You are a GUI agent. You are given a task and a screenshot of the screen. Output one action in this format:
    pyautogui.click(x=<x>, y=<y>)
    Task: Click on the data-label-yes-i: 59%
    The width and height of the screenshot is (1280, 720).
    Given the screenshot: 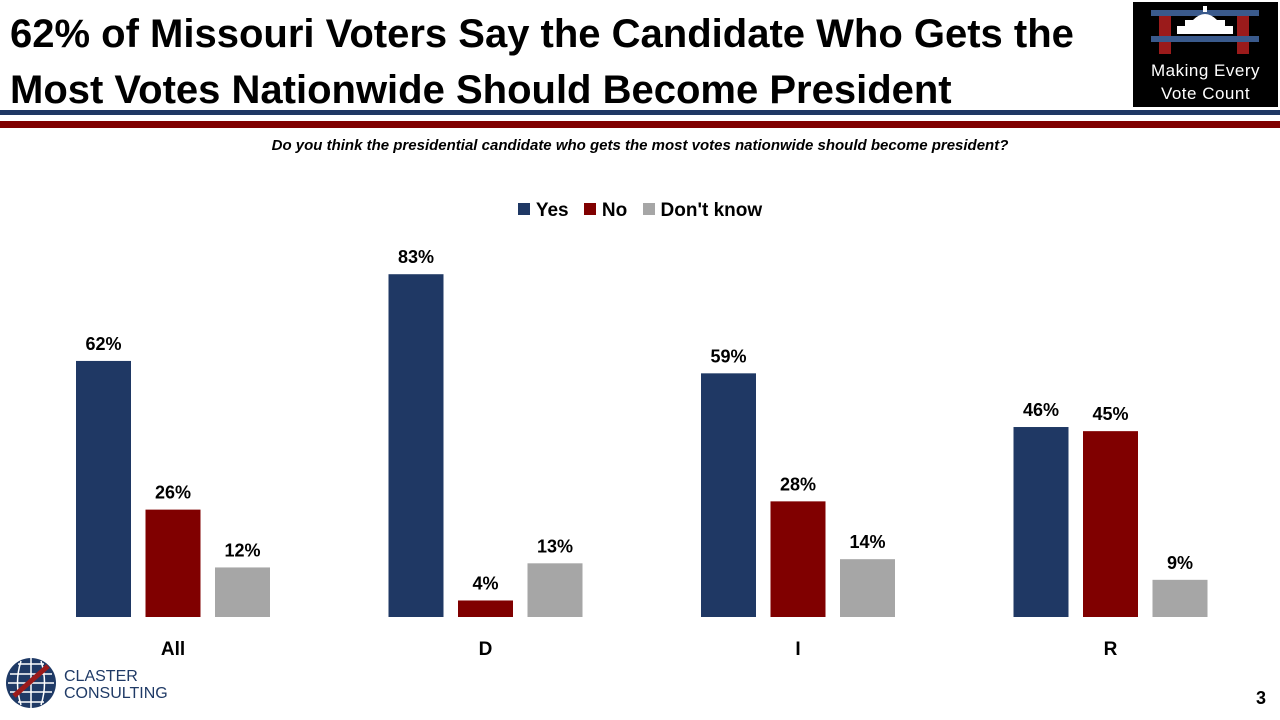 What is the action you would take?
    pyautogui.click(x=728, y=356)
    